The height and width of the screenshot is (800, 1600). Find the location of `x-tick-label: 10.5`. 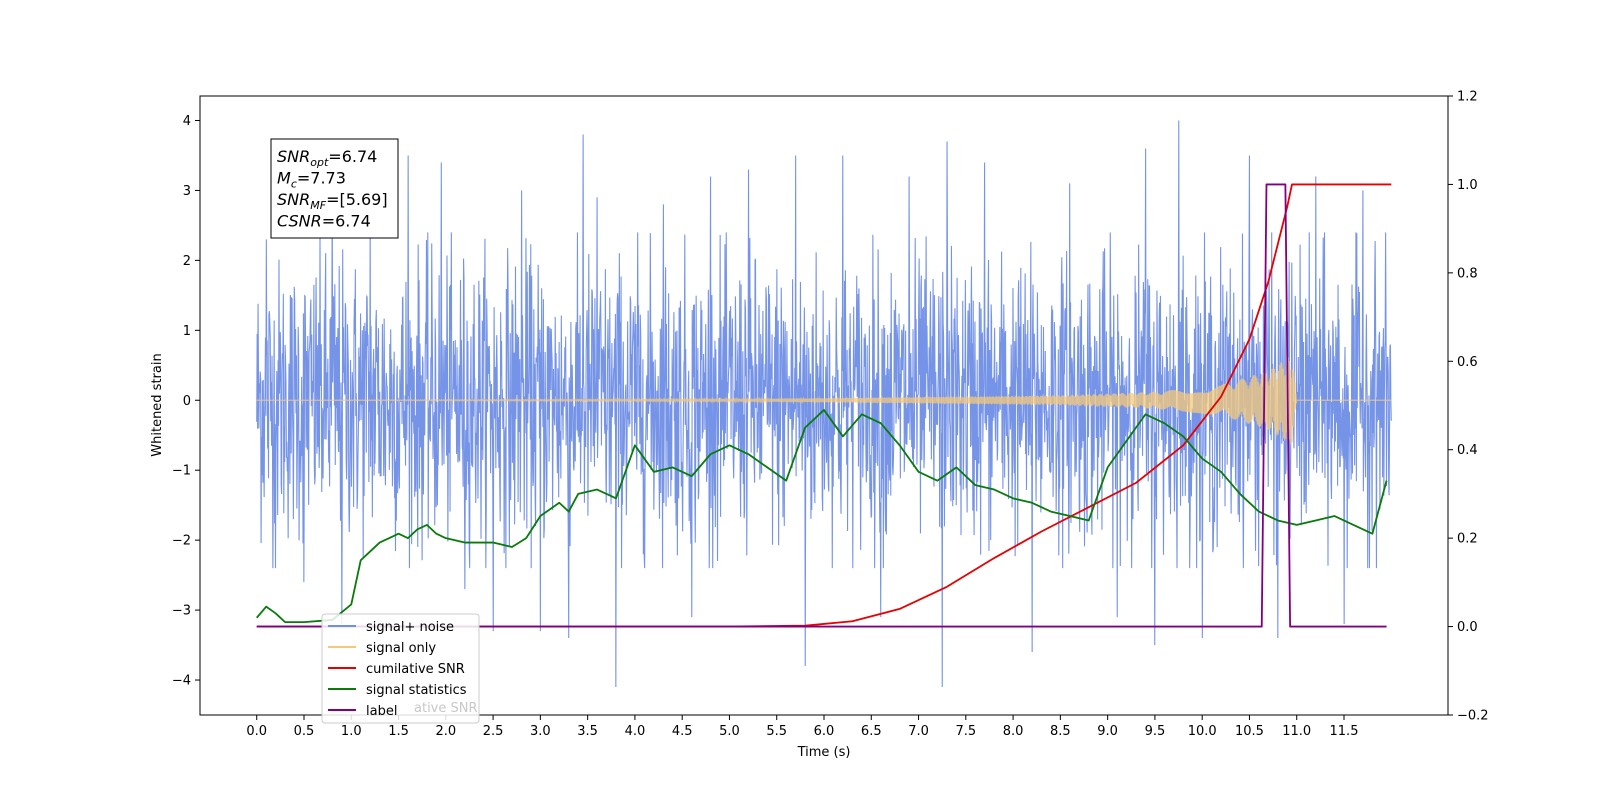

x-tick-label: 10.5 is located at coordinates (1249, 731).